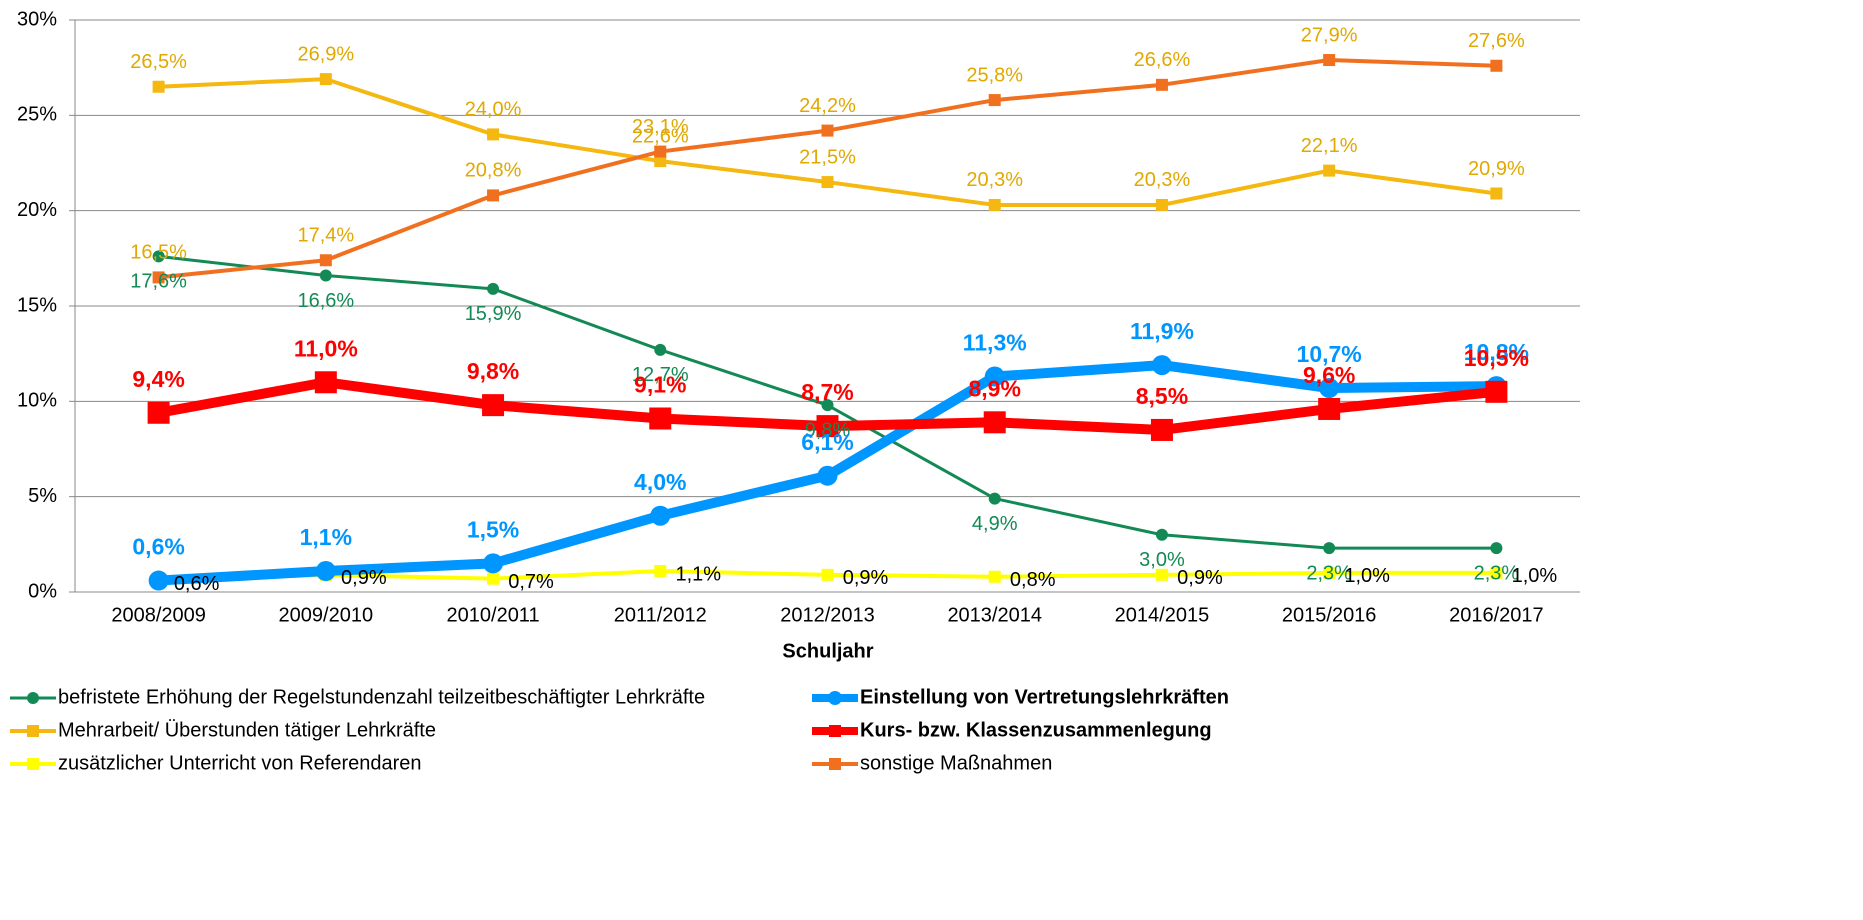  What do you see at coordinates (1496, 352) in the screenshot?
I see `value-label: 10,8%` at bounding box center [1496, 352].